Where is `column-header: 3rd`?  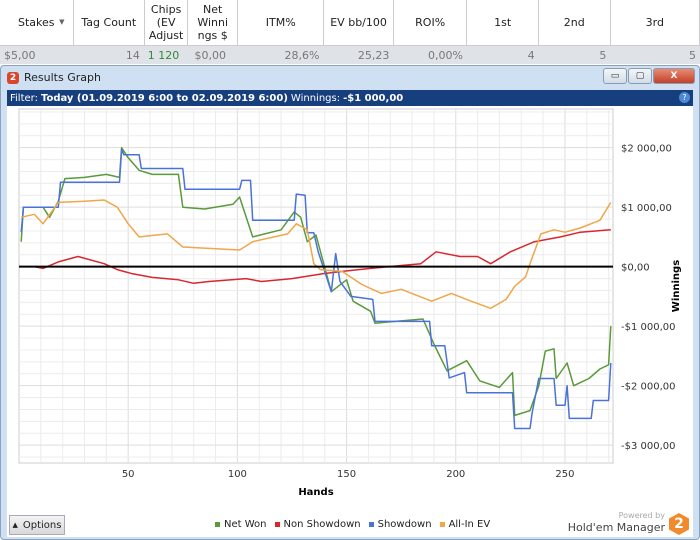 column-header: 3rd is located at coordinates (655, 22).